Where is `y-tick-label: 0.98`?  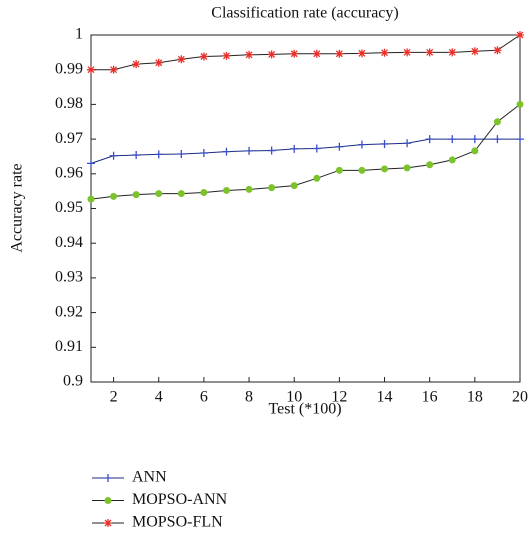
y-tick-label: 0.98 is located at coordinates (69, 103).